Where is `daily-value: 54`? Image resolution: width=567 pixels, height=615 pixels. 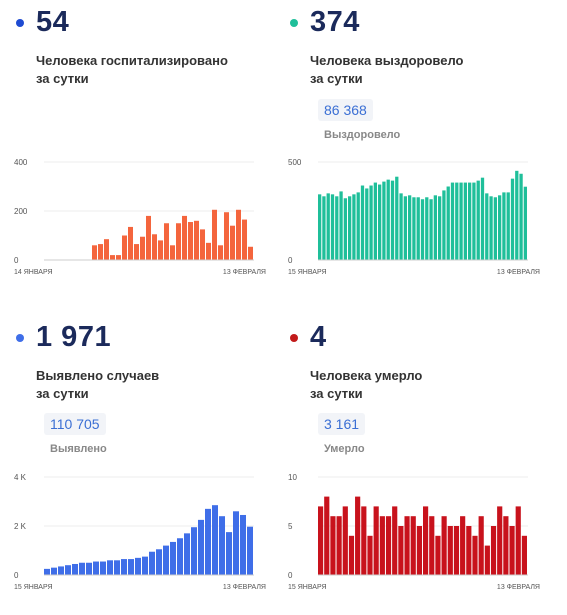 daily-value: 54 is located at coordinates (53, 22).